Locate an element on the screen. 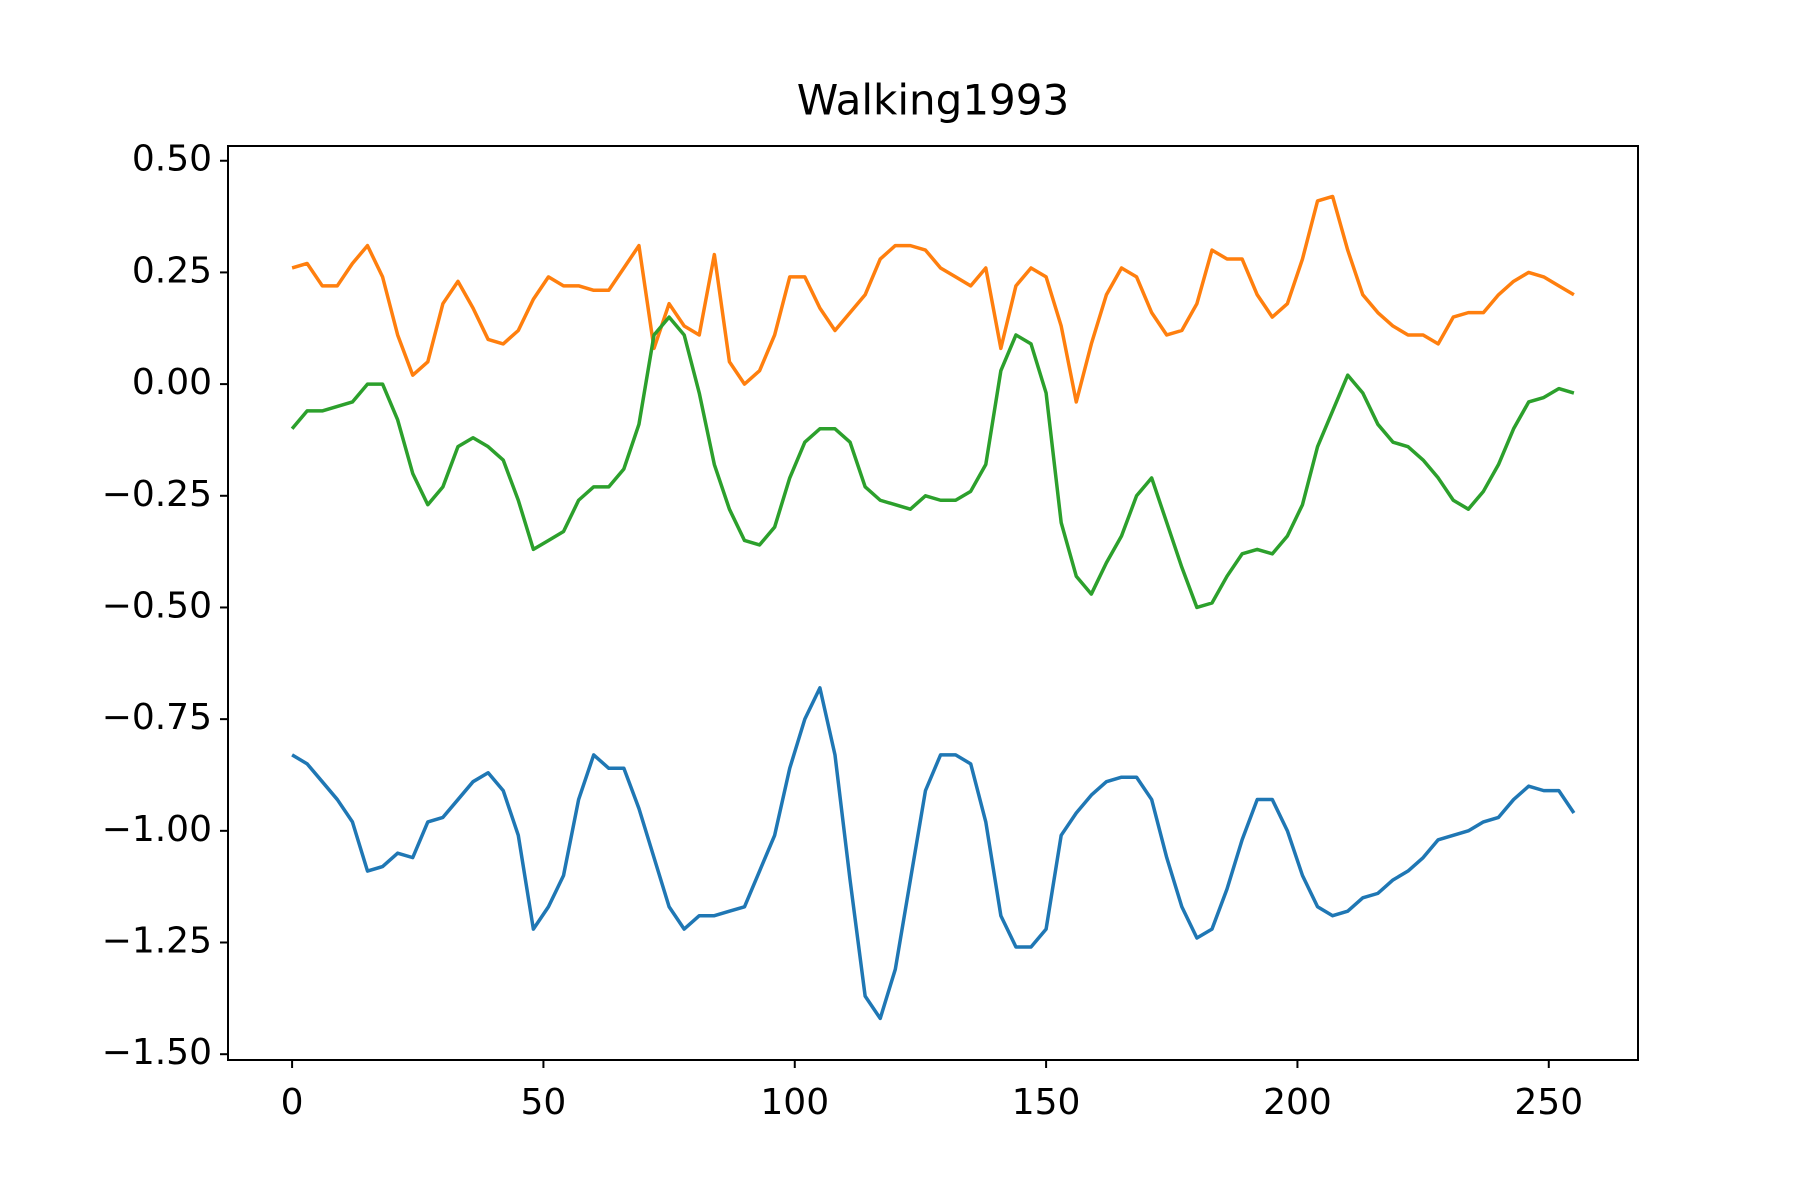 The width and height of the screenshot is (1800, 1200). x-tick-label: 0 is located at coordinates (292, 1102).